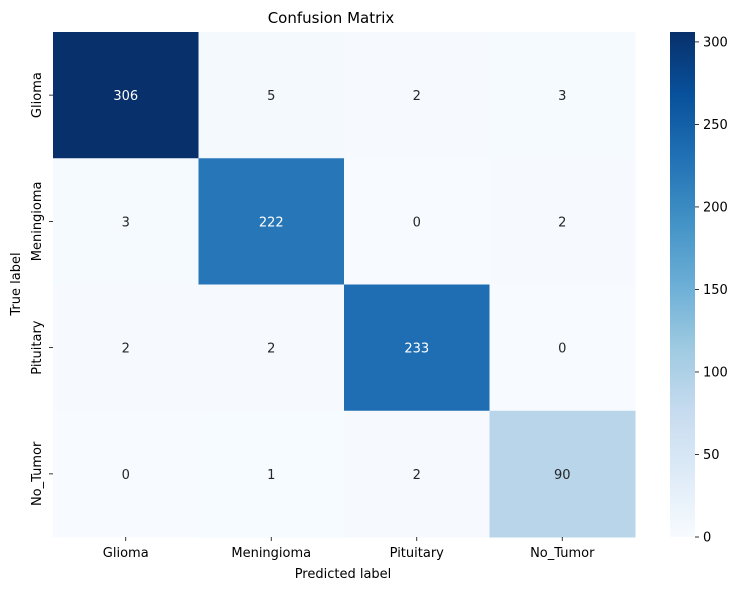 This screenshot has height=590, width=742. What do you see at coordinates (711, 455) in the screenshot?
I see `colorbar-tick-label: 50` at bounding box center [711, 455].